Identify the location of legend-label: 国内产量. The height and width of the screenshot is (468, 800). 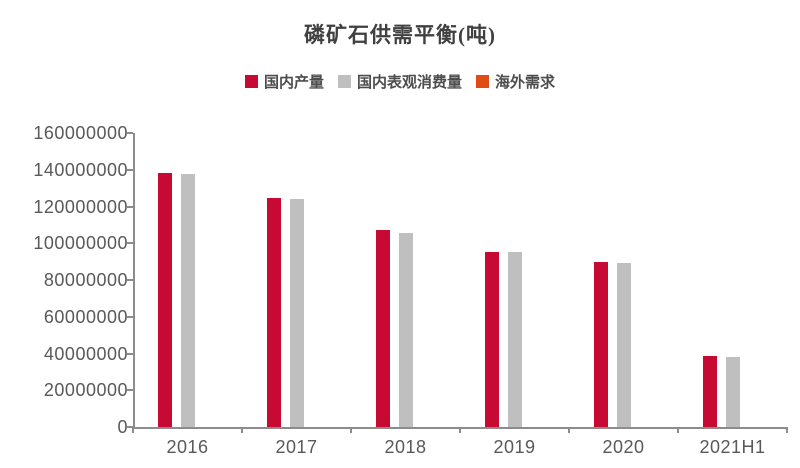
(293, 83).